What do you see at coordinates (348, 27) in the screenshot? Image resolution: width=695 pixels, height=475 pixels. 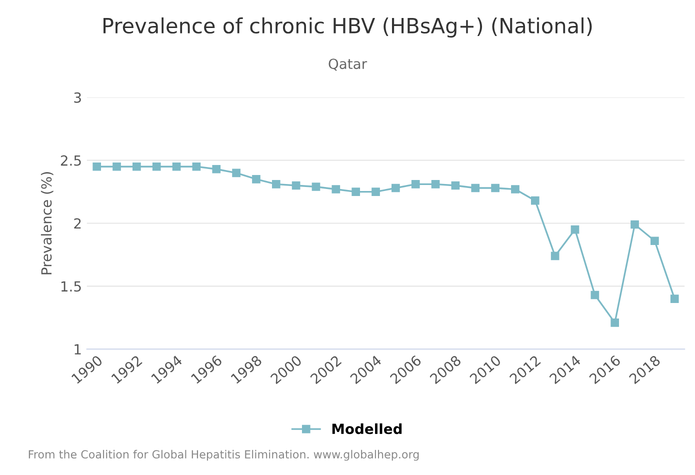 I see `chart-title: Prevalence of chronic HBV (HBsAg+) (National)` at bounding box center [348, 27].